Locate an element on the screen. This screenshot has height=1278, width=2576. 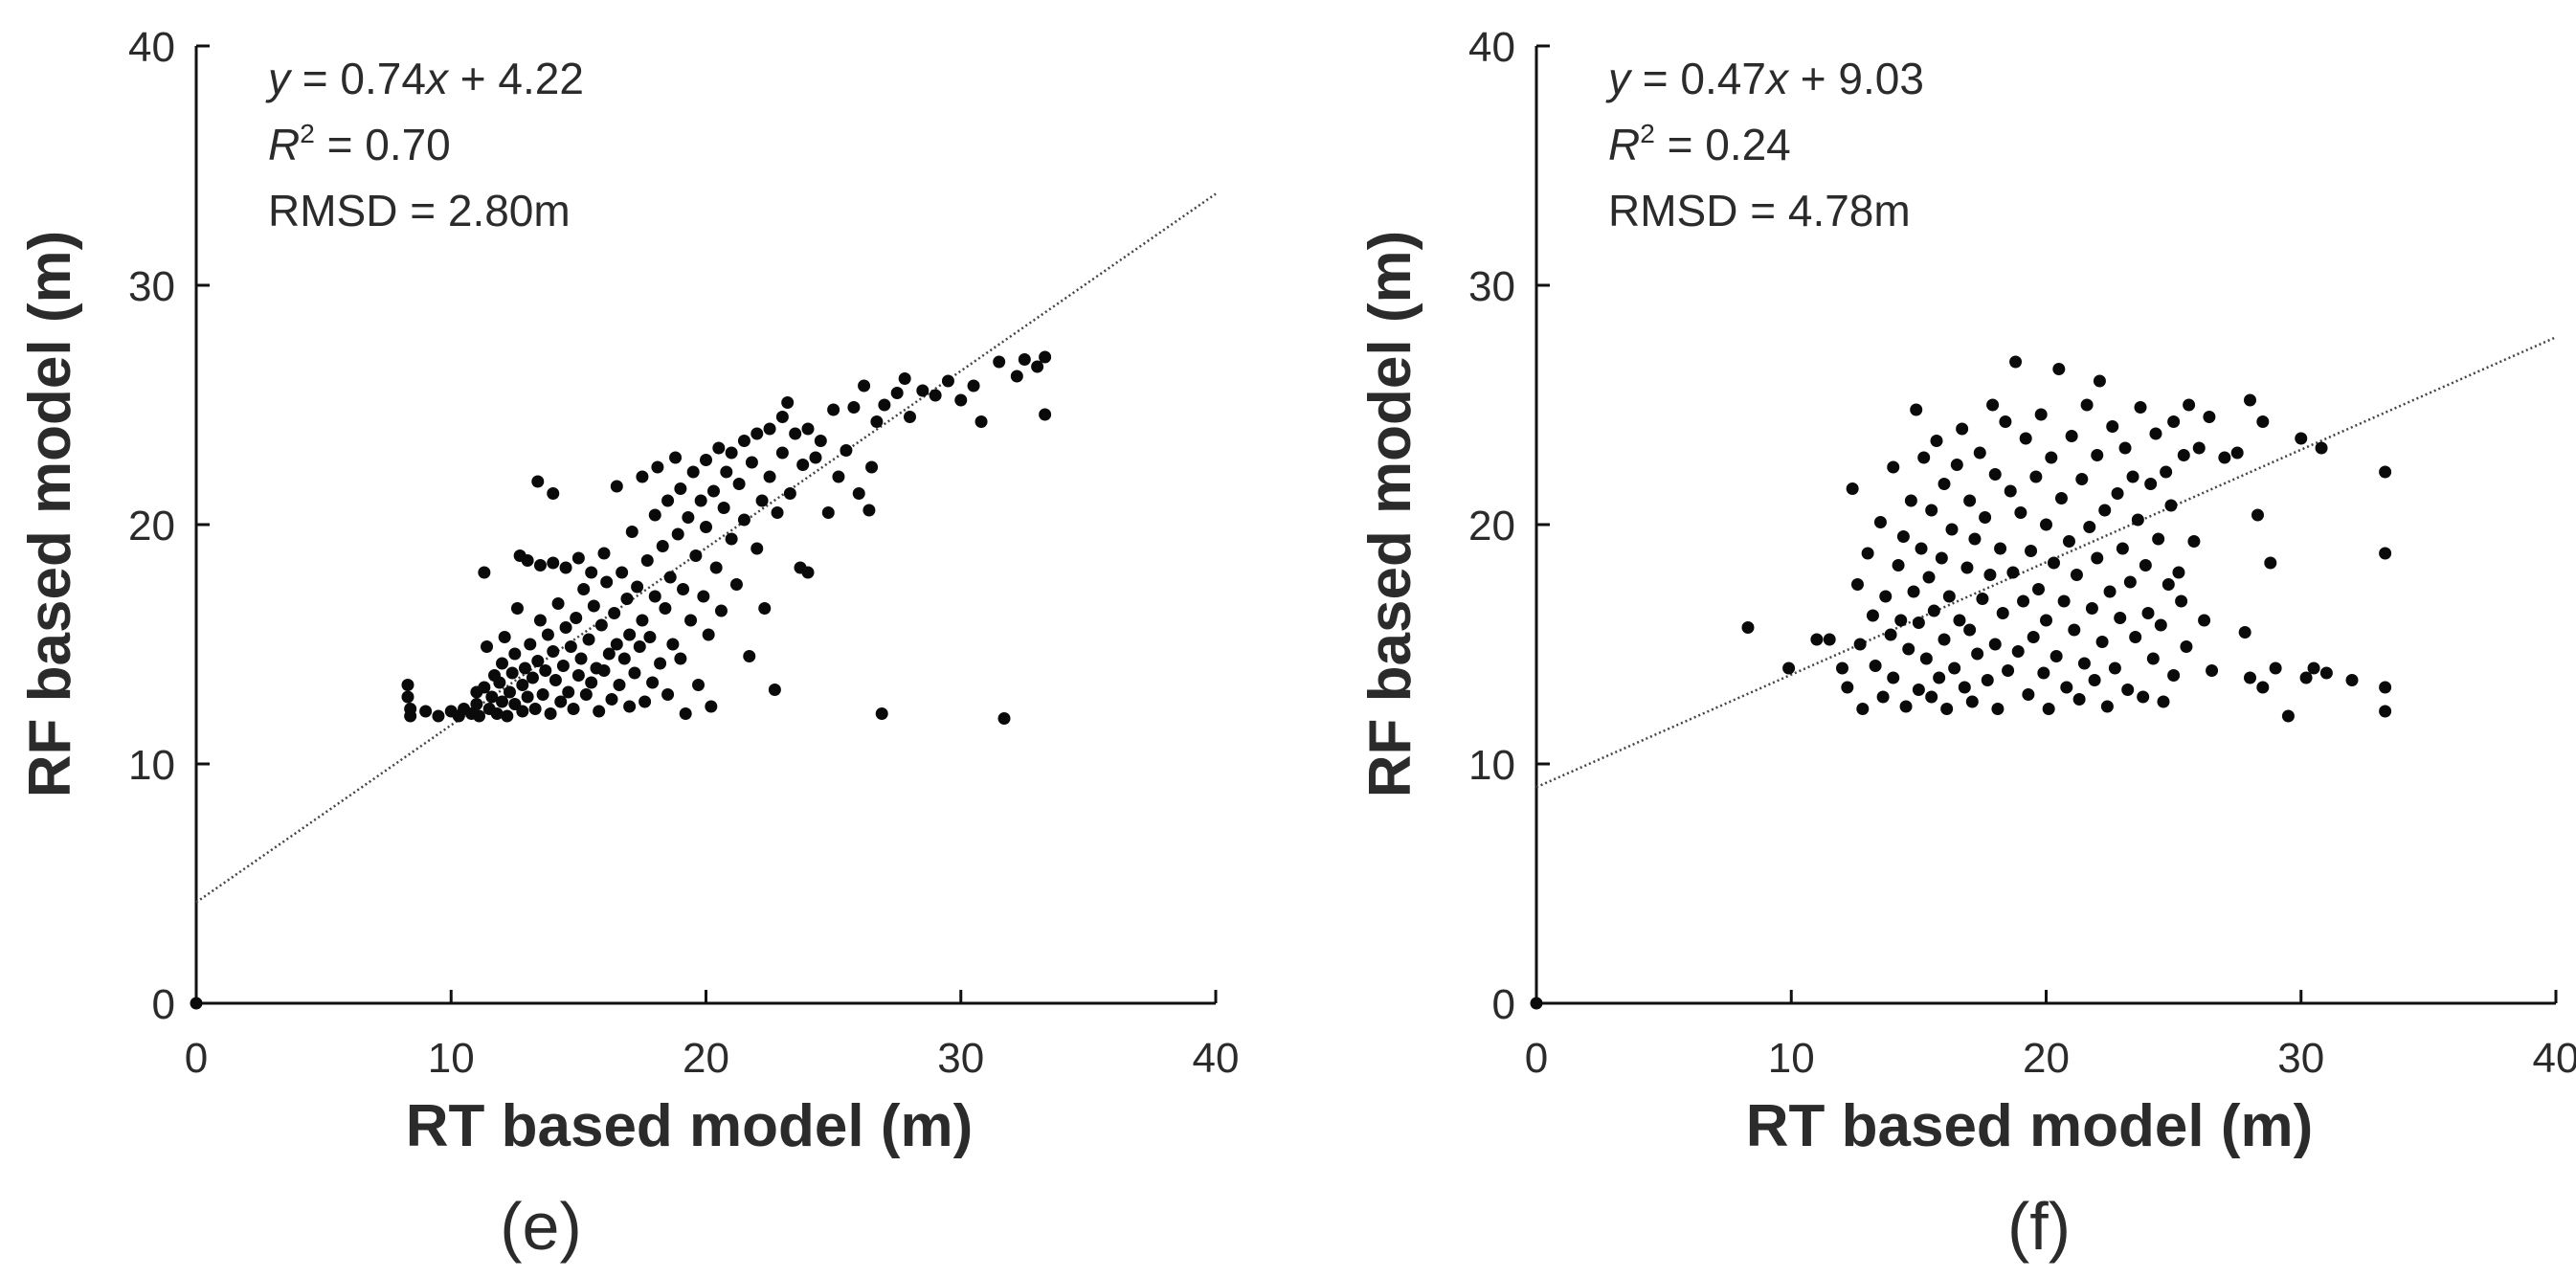
eq-prefix: y is located at coordinates (1619, 78).